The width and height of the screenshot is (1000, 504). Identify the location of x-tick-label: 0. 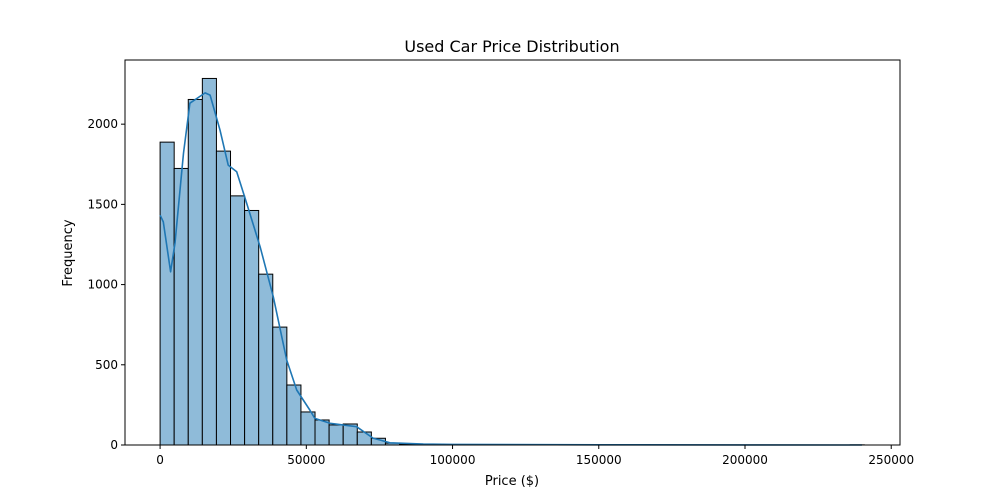
(160, 460).